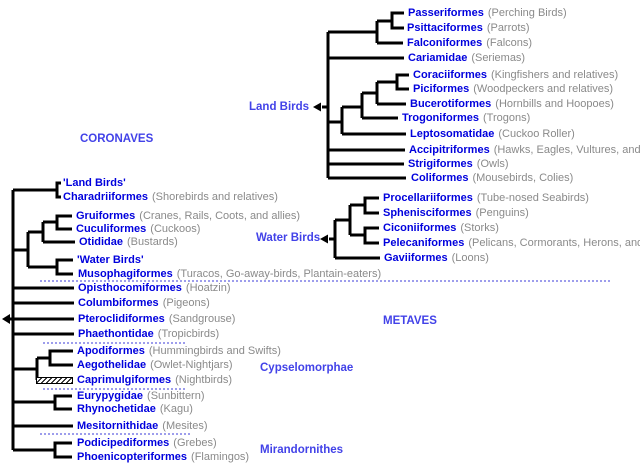  Describe the element at coordinates (112, 365) in the screenshot. I see `taxon-name: Aegothelidae` at that location.